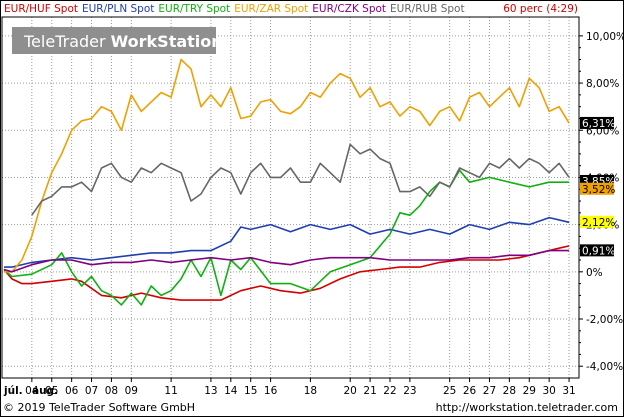 This screenshot has height=417, width=624. I want to click on x-tick-label: 28, so click(509, 391).